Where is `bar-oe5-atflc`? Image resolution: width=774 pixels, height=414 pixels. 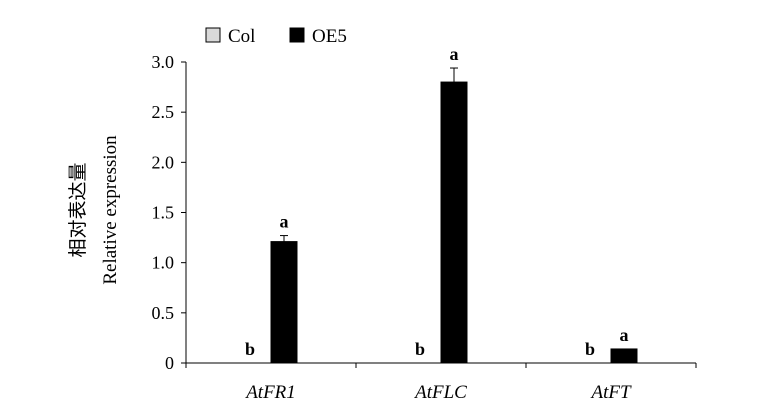
bar-oe5-atflc is located at coordinates (454, 222).